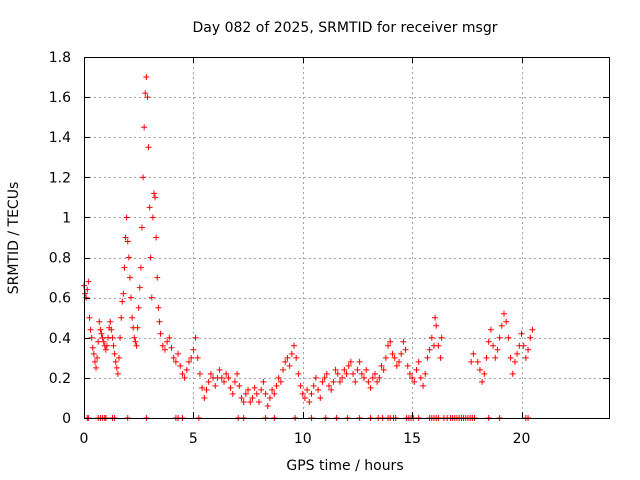 Image resolution: width=640 pixels, height=480 pixels. I want to click on y-axis-label: SRMTID / TECUs, so click(14, 238).